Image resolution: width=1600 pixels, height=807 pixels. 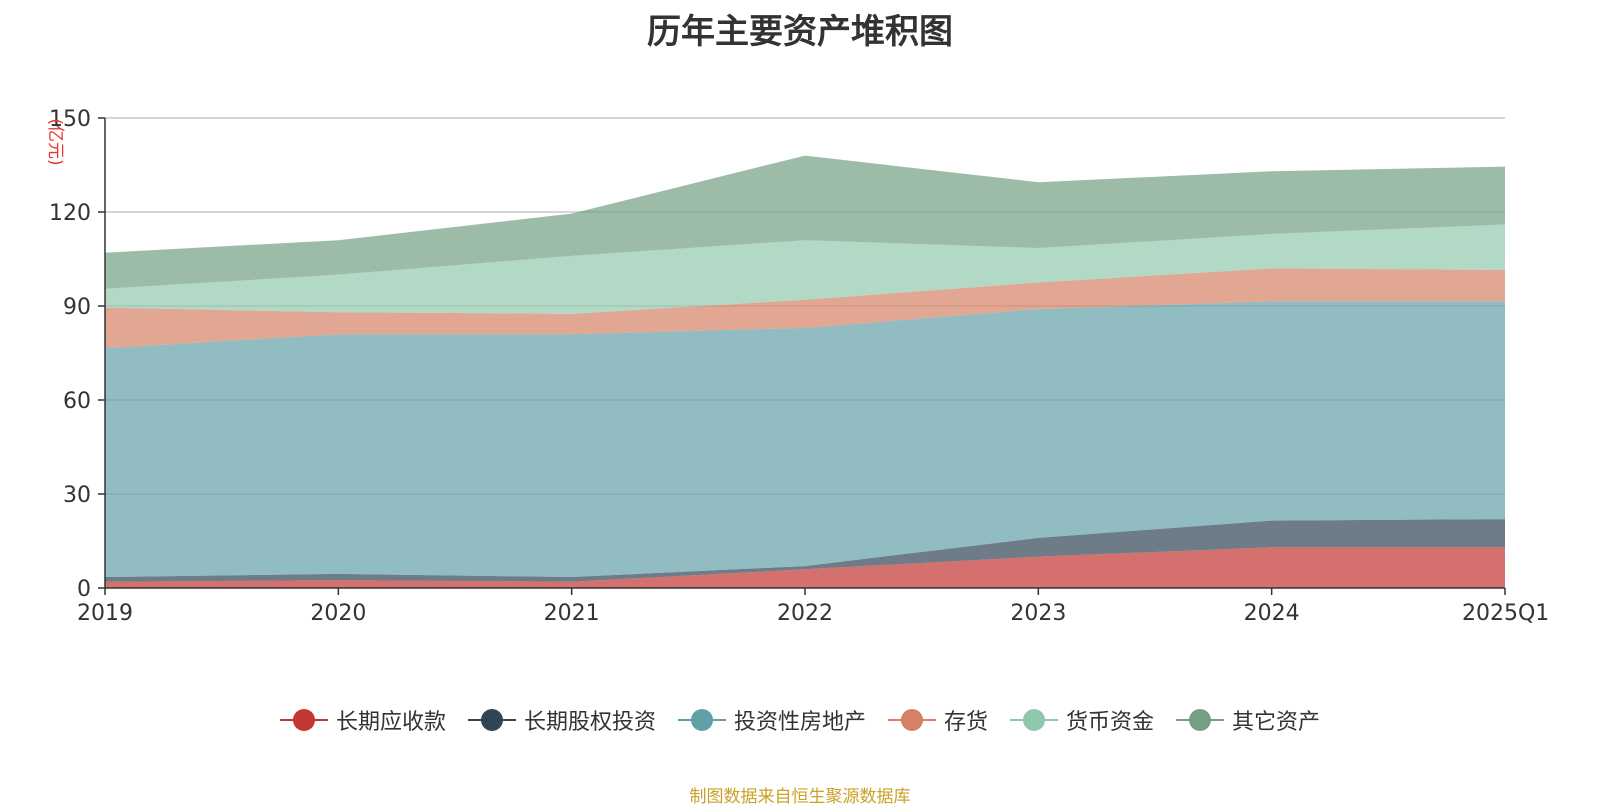 I want to click on legend-item-3: 存货, so click(x=938, y=720).